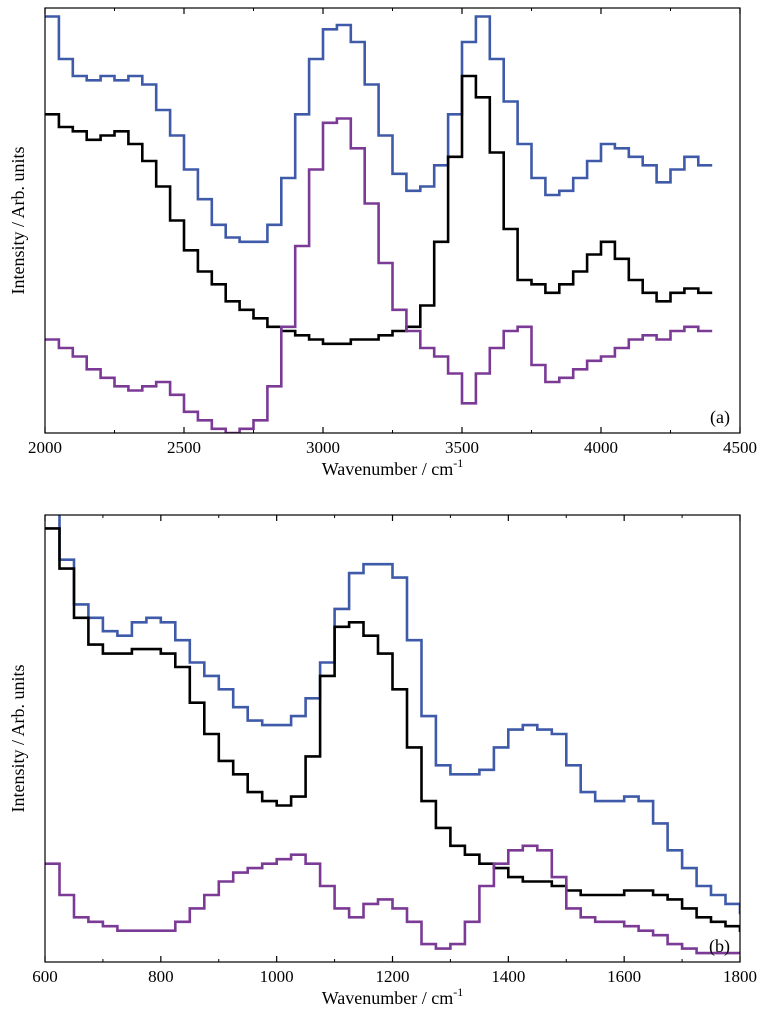  What do you see at coordinates (601, 447) in the screenshot?
I see `x-tick-label: 4000` at bounding box center [601, 447].